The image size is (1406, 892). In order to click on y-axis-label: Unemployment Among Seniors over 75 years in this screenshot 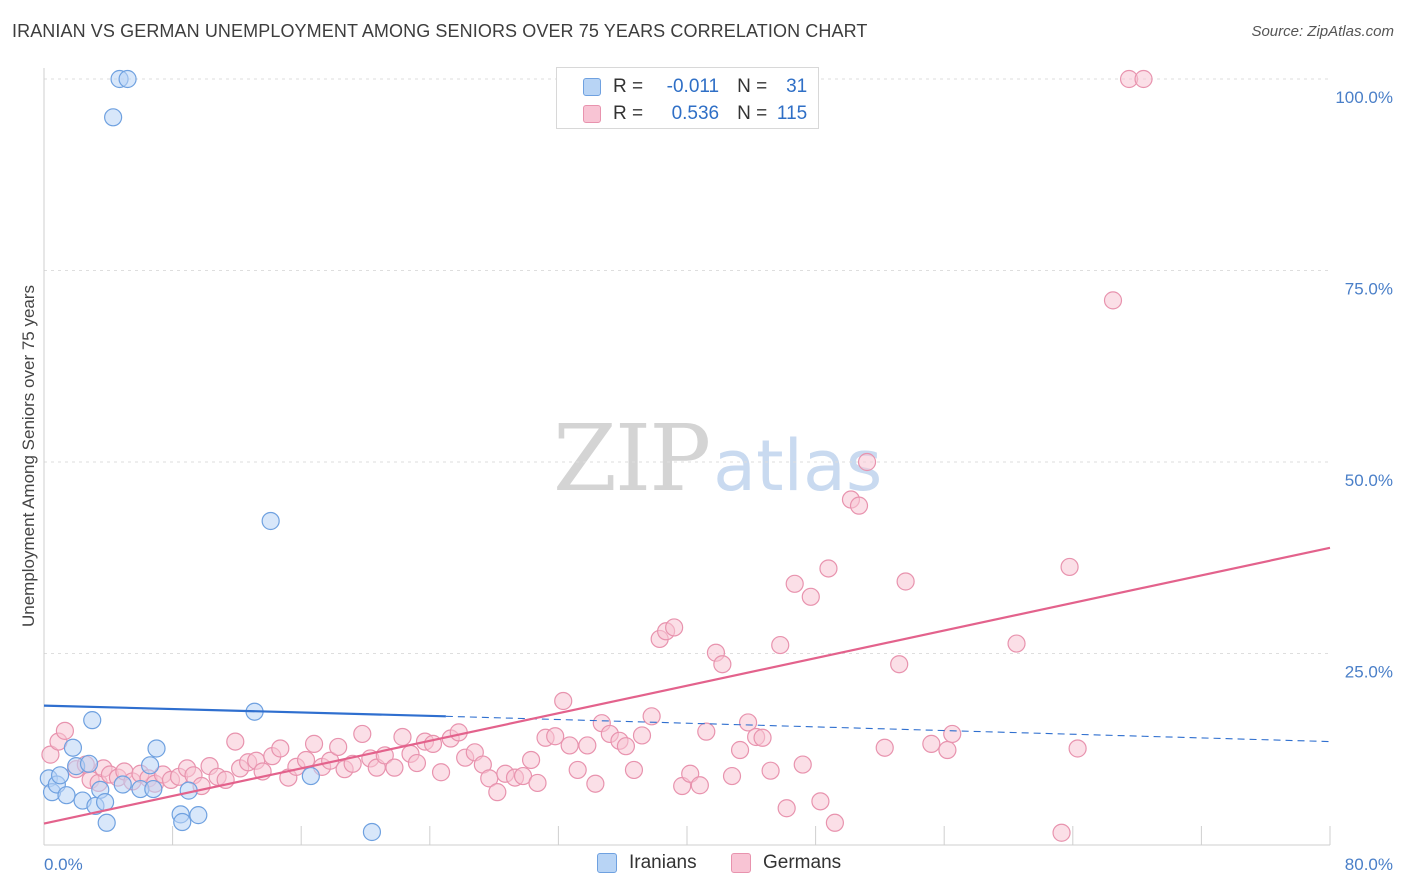, I will do `click(28, 456)`.